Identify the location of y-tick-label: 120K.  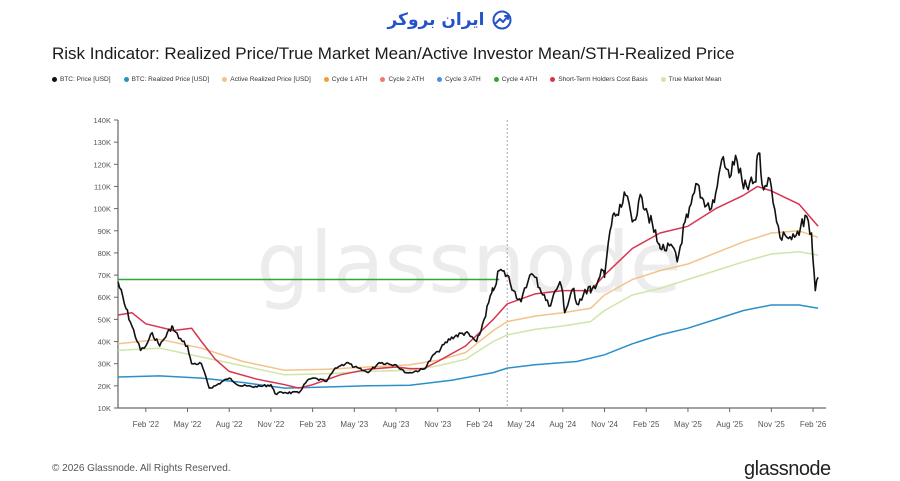
(102, 164).